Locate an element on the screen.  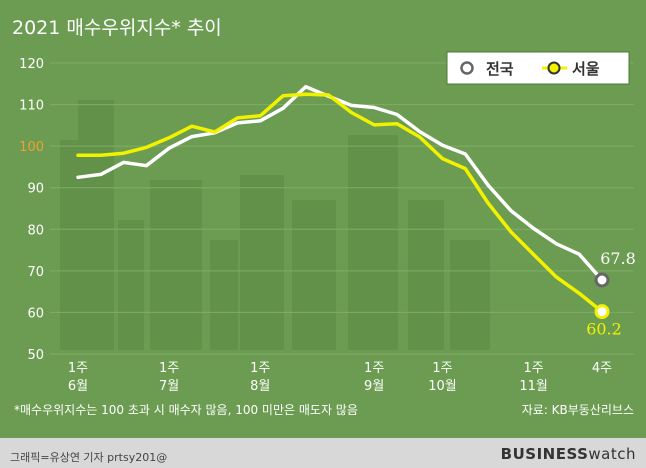
y-axis: 50 60 70 80 90 100 110 120 is located at coordinates (31, 210).